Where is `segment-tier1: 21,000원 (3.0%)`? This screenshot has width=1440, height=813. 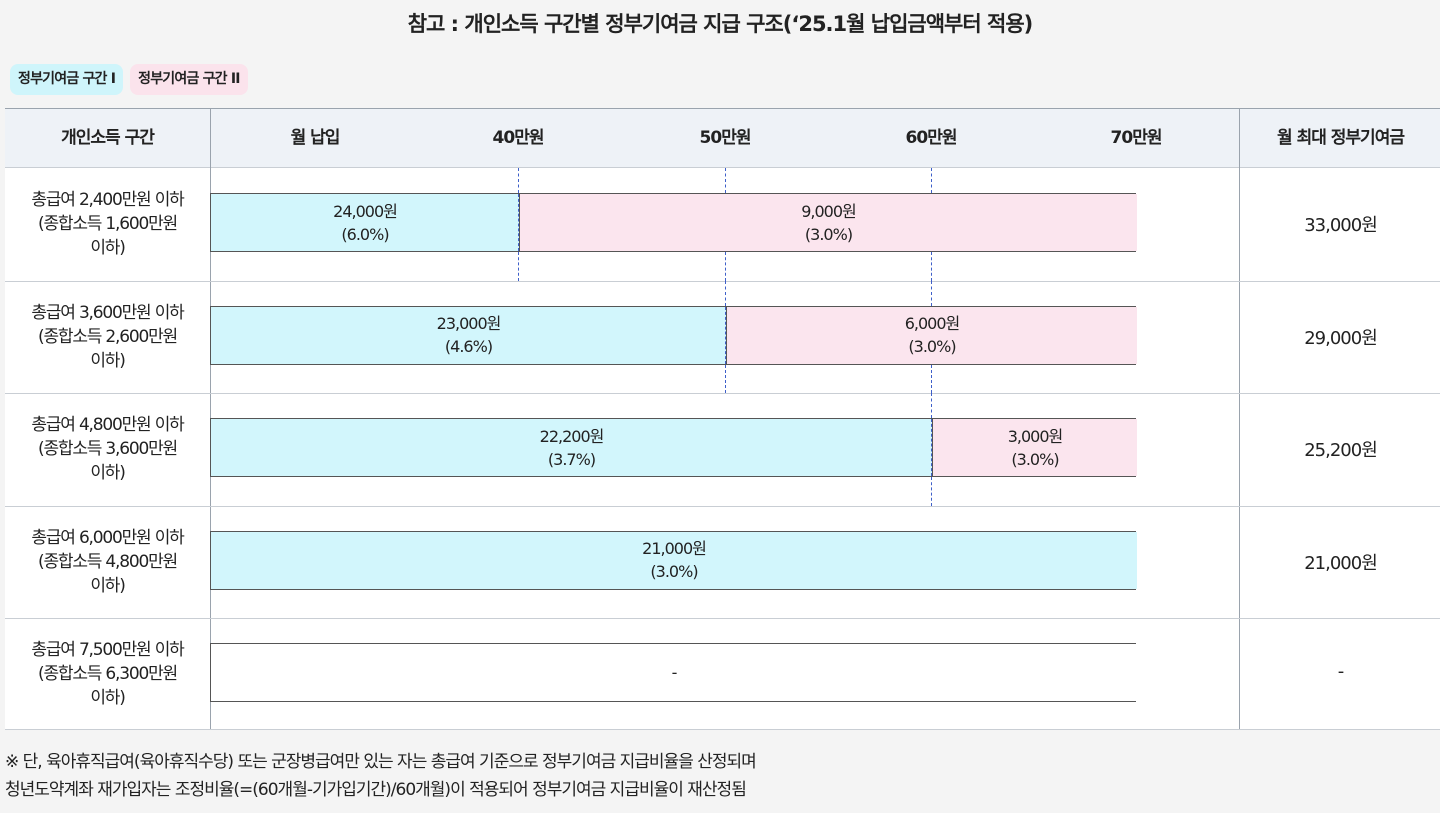 segment-tier1: 21,000원 (3.0%) is located at coordinates (674, 560).